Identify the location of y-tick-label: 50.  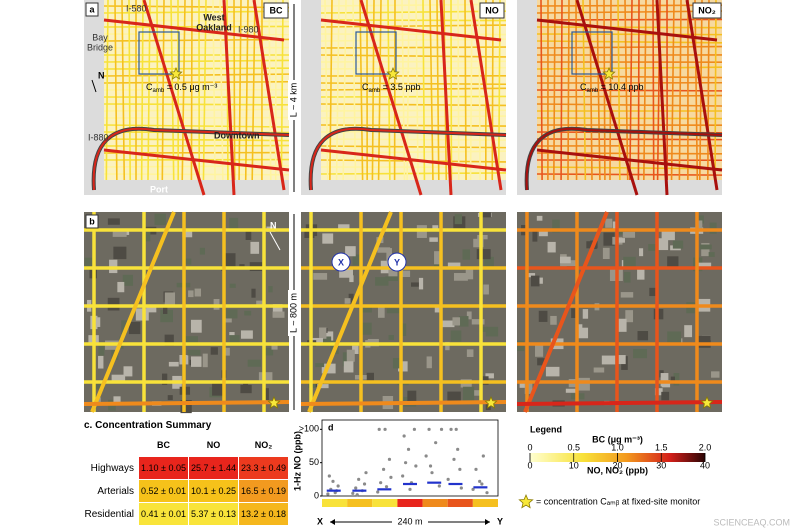
(314, 462).